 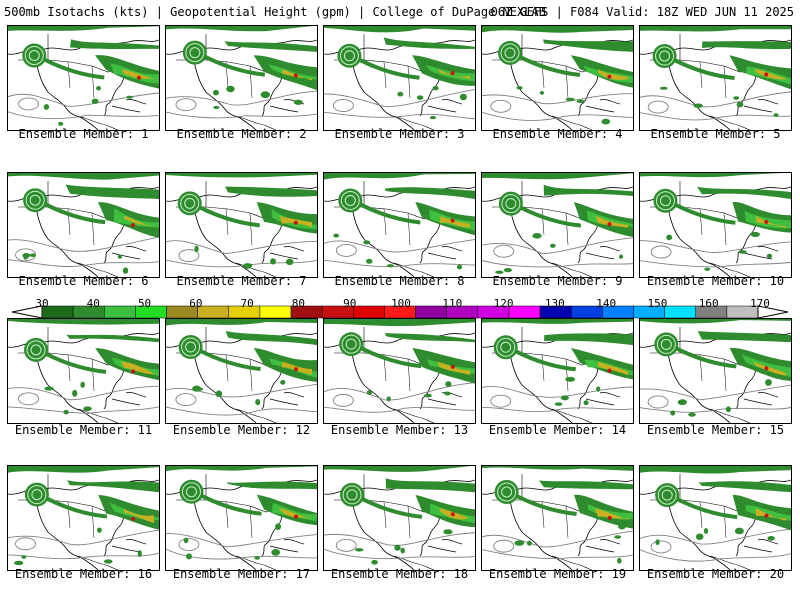 What do you see at coordinates (400, 312) in the screenshot?
I see `isotach-colorbar` at bounding box center [400, 312].